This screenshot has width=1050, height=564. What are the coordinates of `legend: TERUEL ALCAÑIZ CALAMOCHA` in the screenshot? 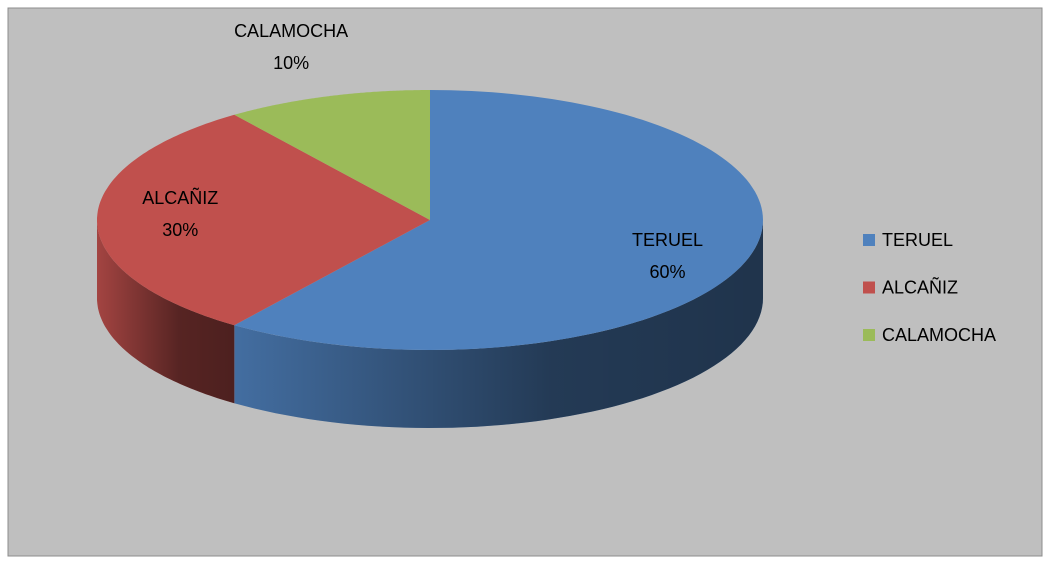 It's located at (929, 287).